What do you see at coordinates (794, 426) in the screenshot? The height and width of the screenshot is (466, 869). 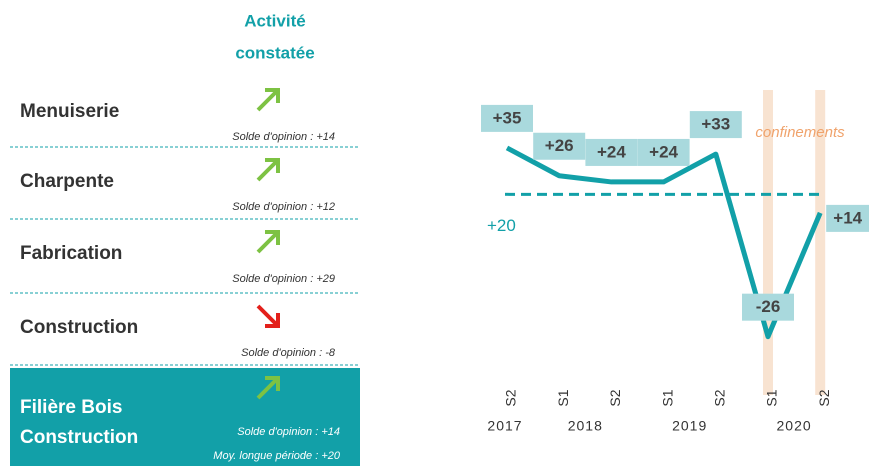 I see `x-group-label: 2020` at bounding box center [794, 426].